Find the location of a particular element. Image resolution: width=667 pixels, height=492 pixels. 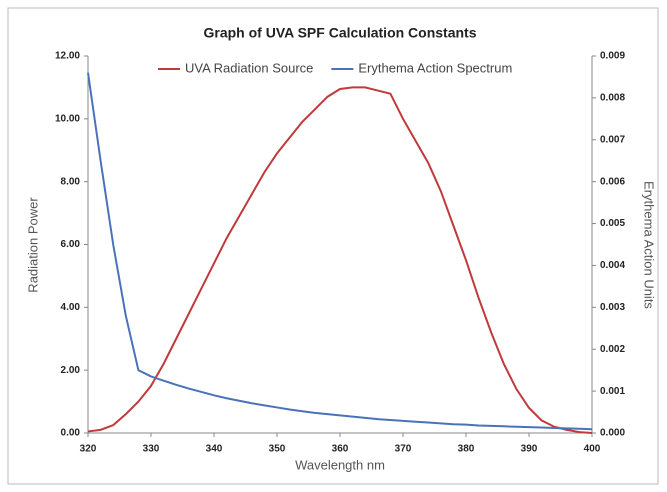

y-tick-label: 10.00 is located at coordinates (67, 118).